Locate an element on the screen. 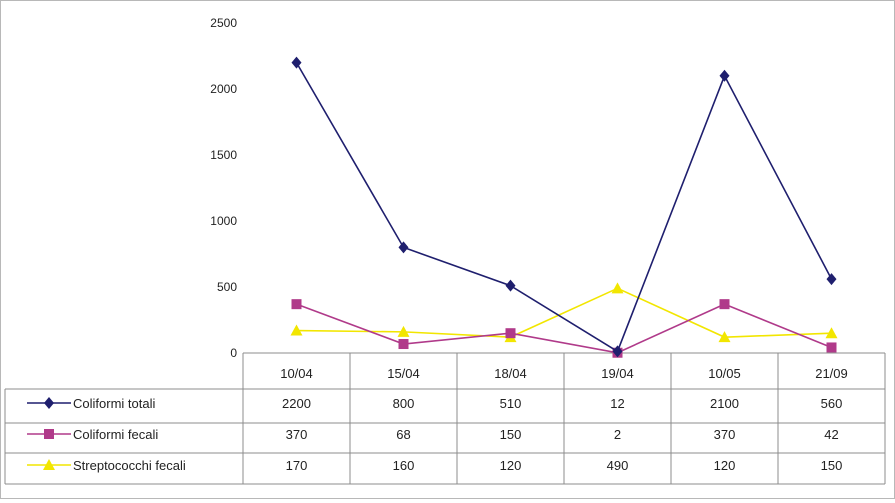 This screenshot has height=503, width=895. legend-label: Coliformi fecali is located at coordinates (115, 434).